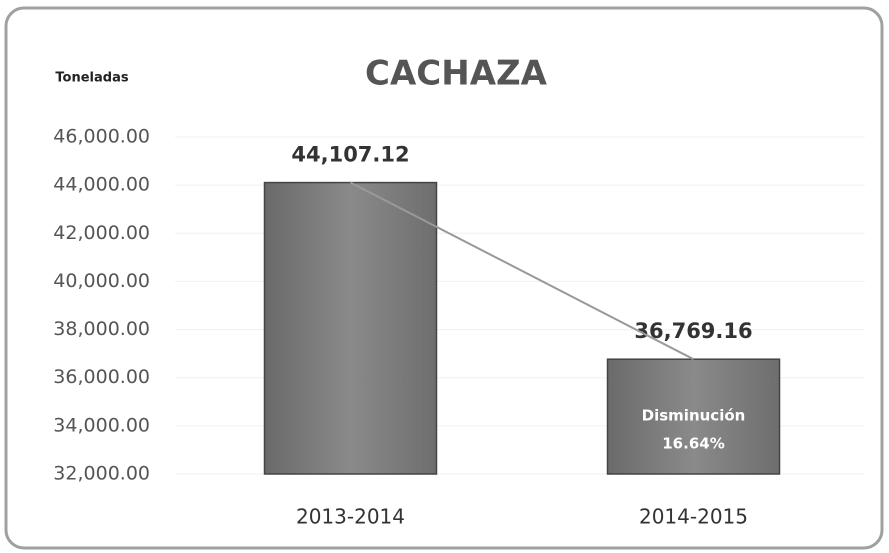  I want to click on annotation: 16.64%, so click(693, 444).